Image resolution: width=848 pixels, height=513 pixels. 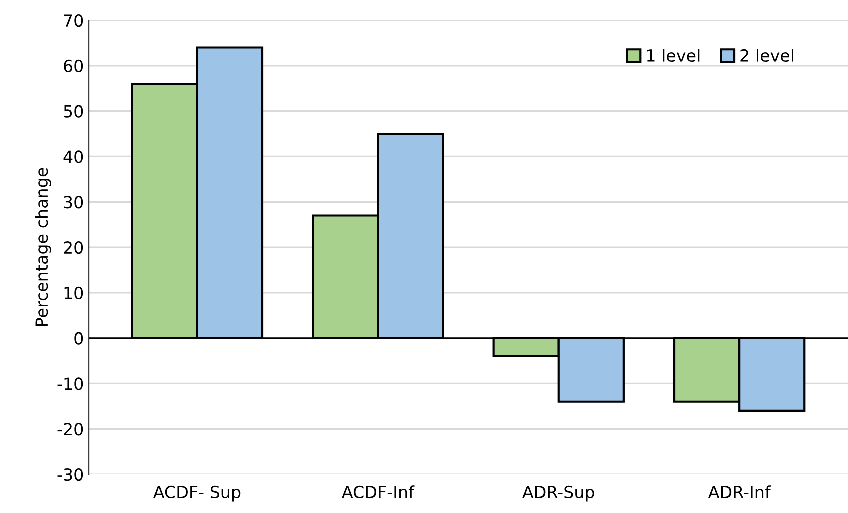 I want to click on y-tick-label: 10, so click(x=74, y=293).